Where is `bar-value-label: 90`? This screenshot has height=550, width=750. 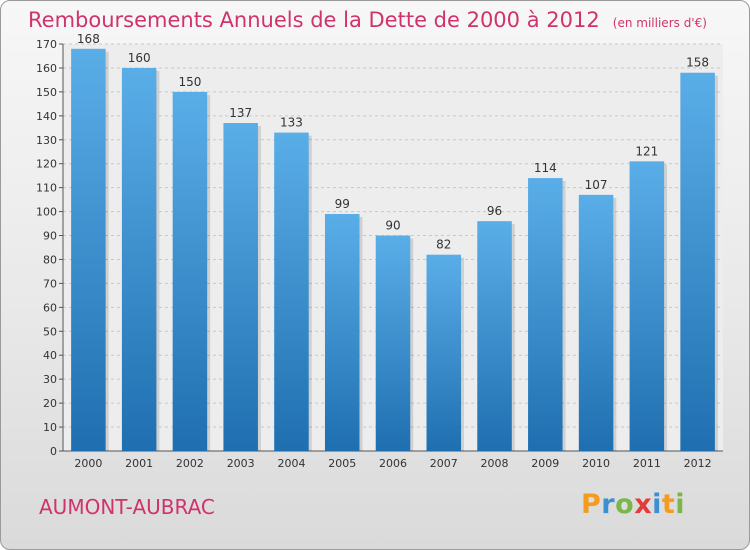 bar-value-label: 90 is located at coordinates (392, 226).